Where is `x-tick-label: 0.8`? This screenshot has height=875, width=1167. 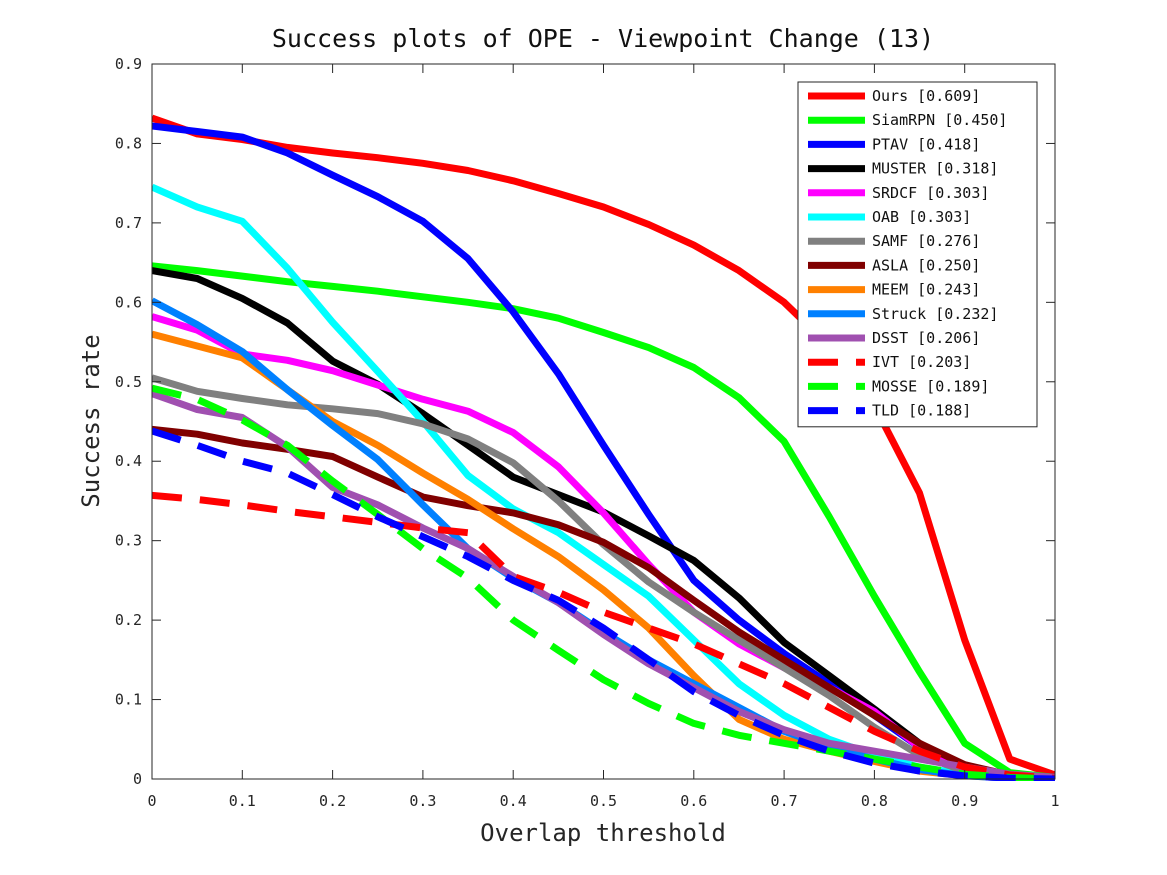 x-tick-label: 0.8 is located at coordinates (874, 801).